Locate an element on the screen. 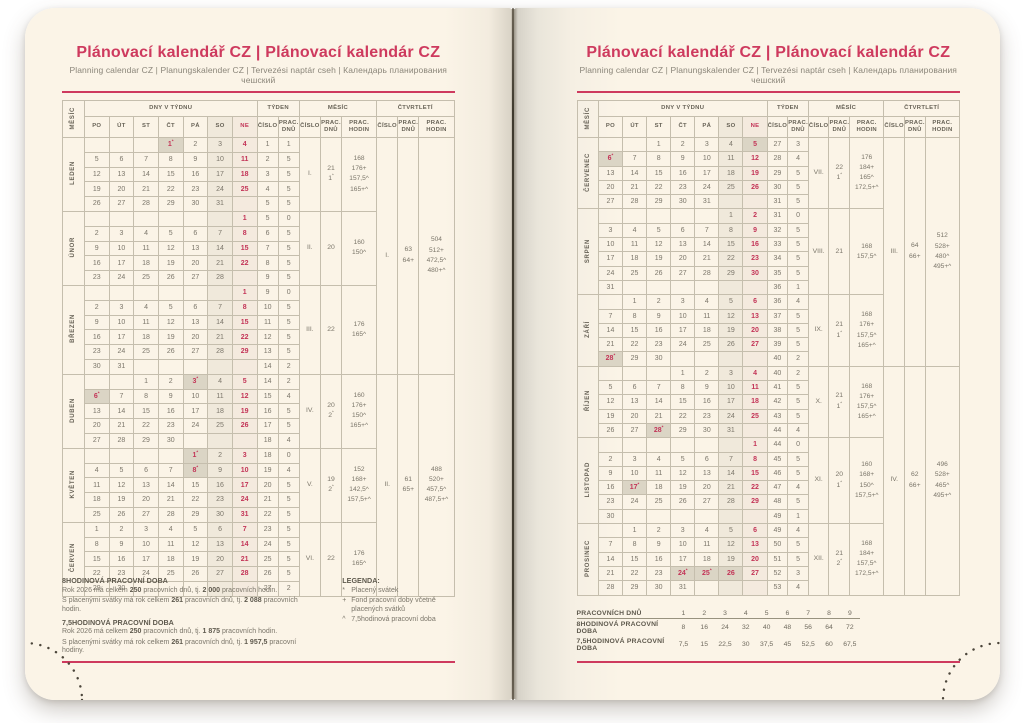 The height and width of the screenshot is (723, 1024). day-cell: 23 is located at coordinates (610, 502).